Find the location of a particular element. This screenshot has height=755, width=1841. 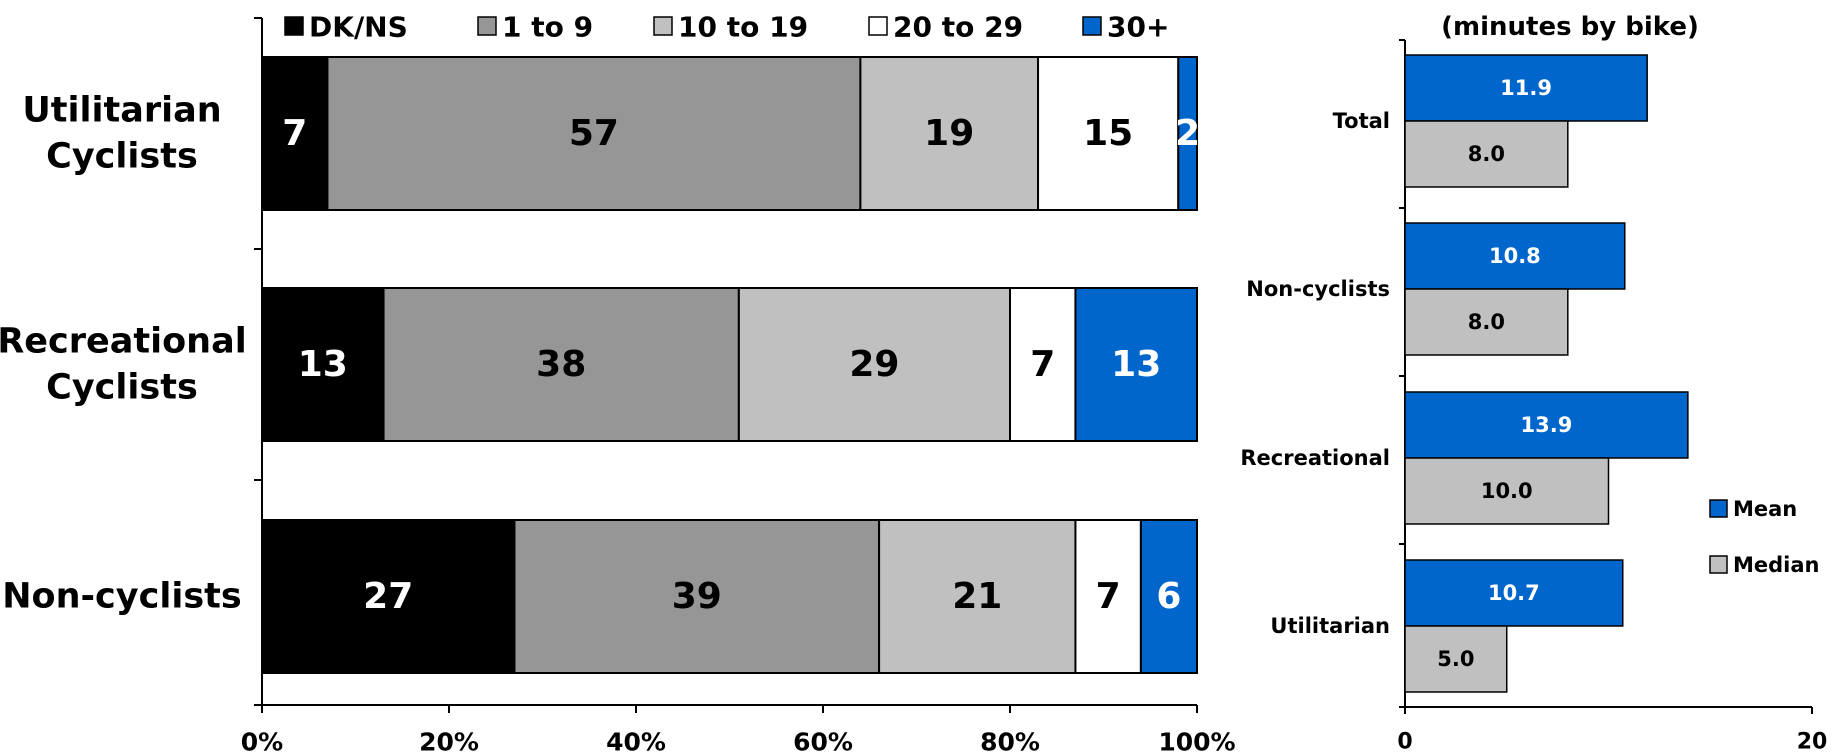

bar-recreational-cyclists-dk-ns is located at coordinates (323, 364).